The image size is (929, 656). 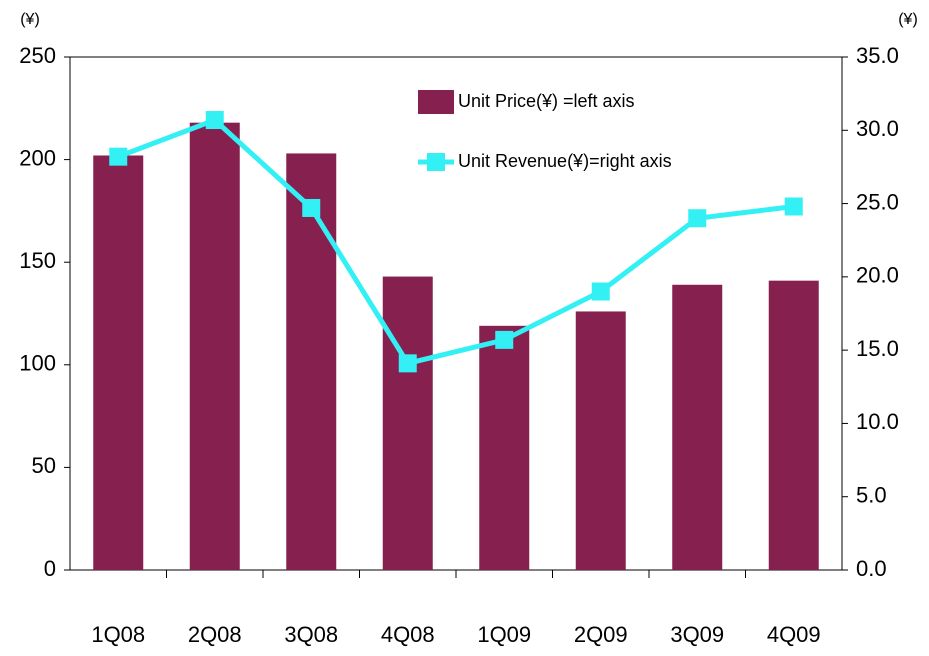 What do you see at coordinates (311, 634) in the screenshot?
I see `x-tick-label: 3Q08` at bounding box center [311, 634].